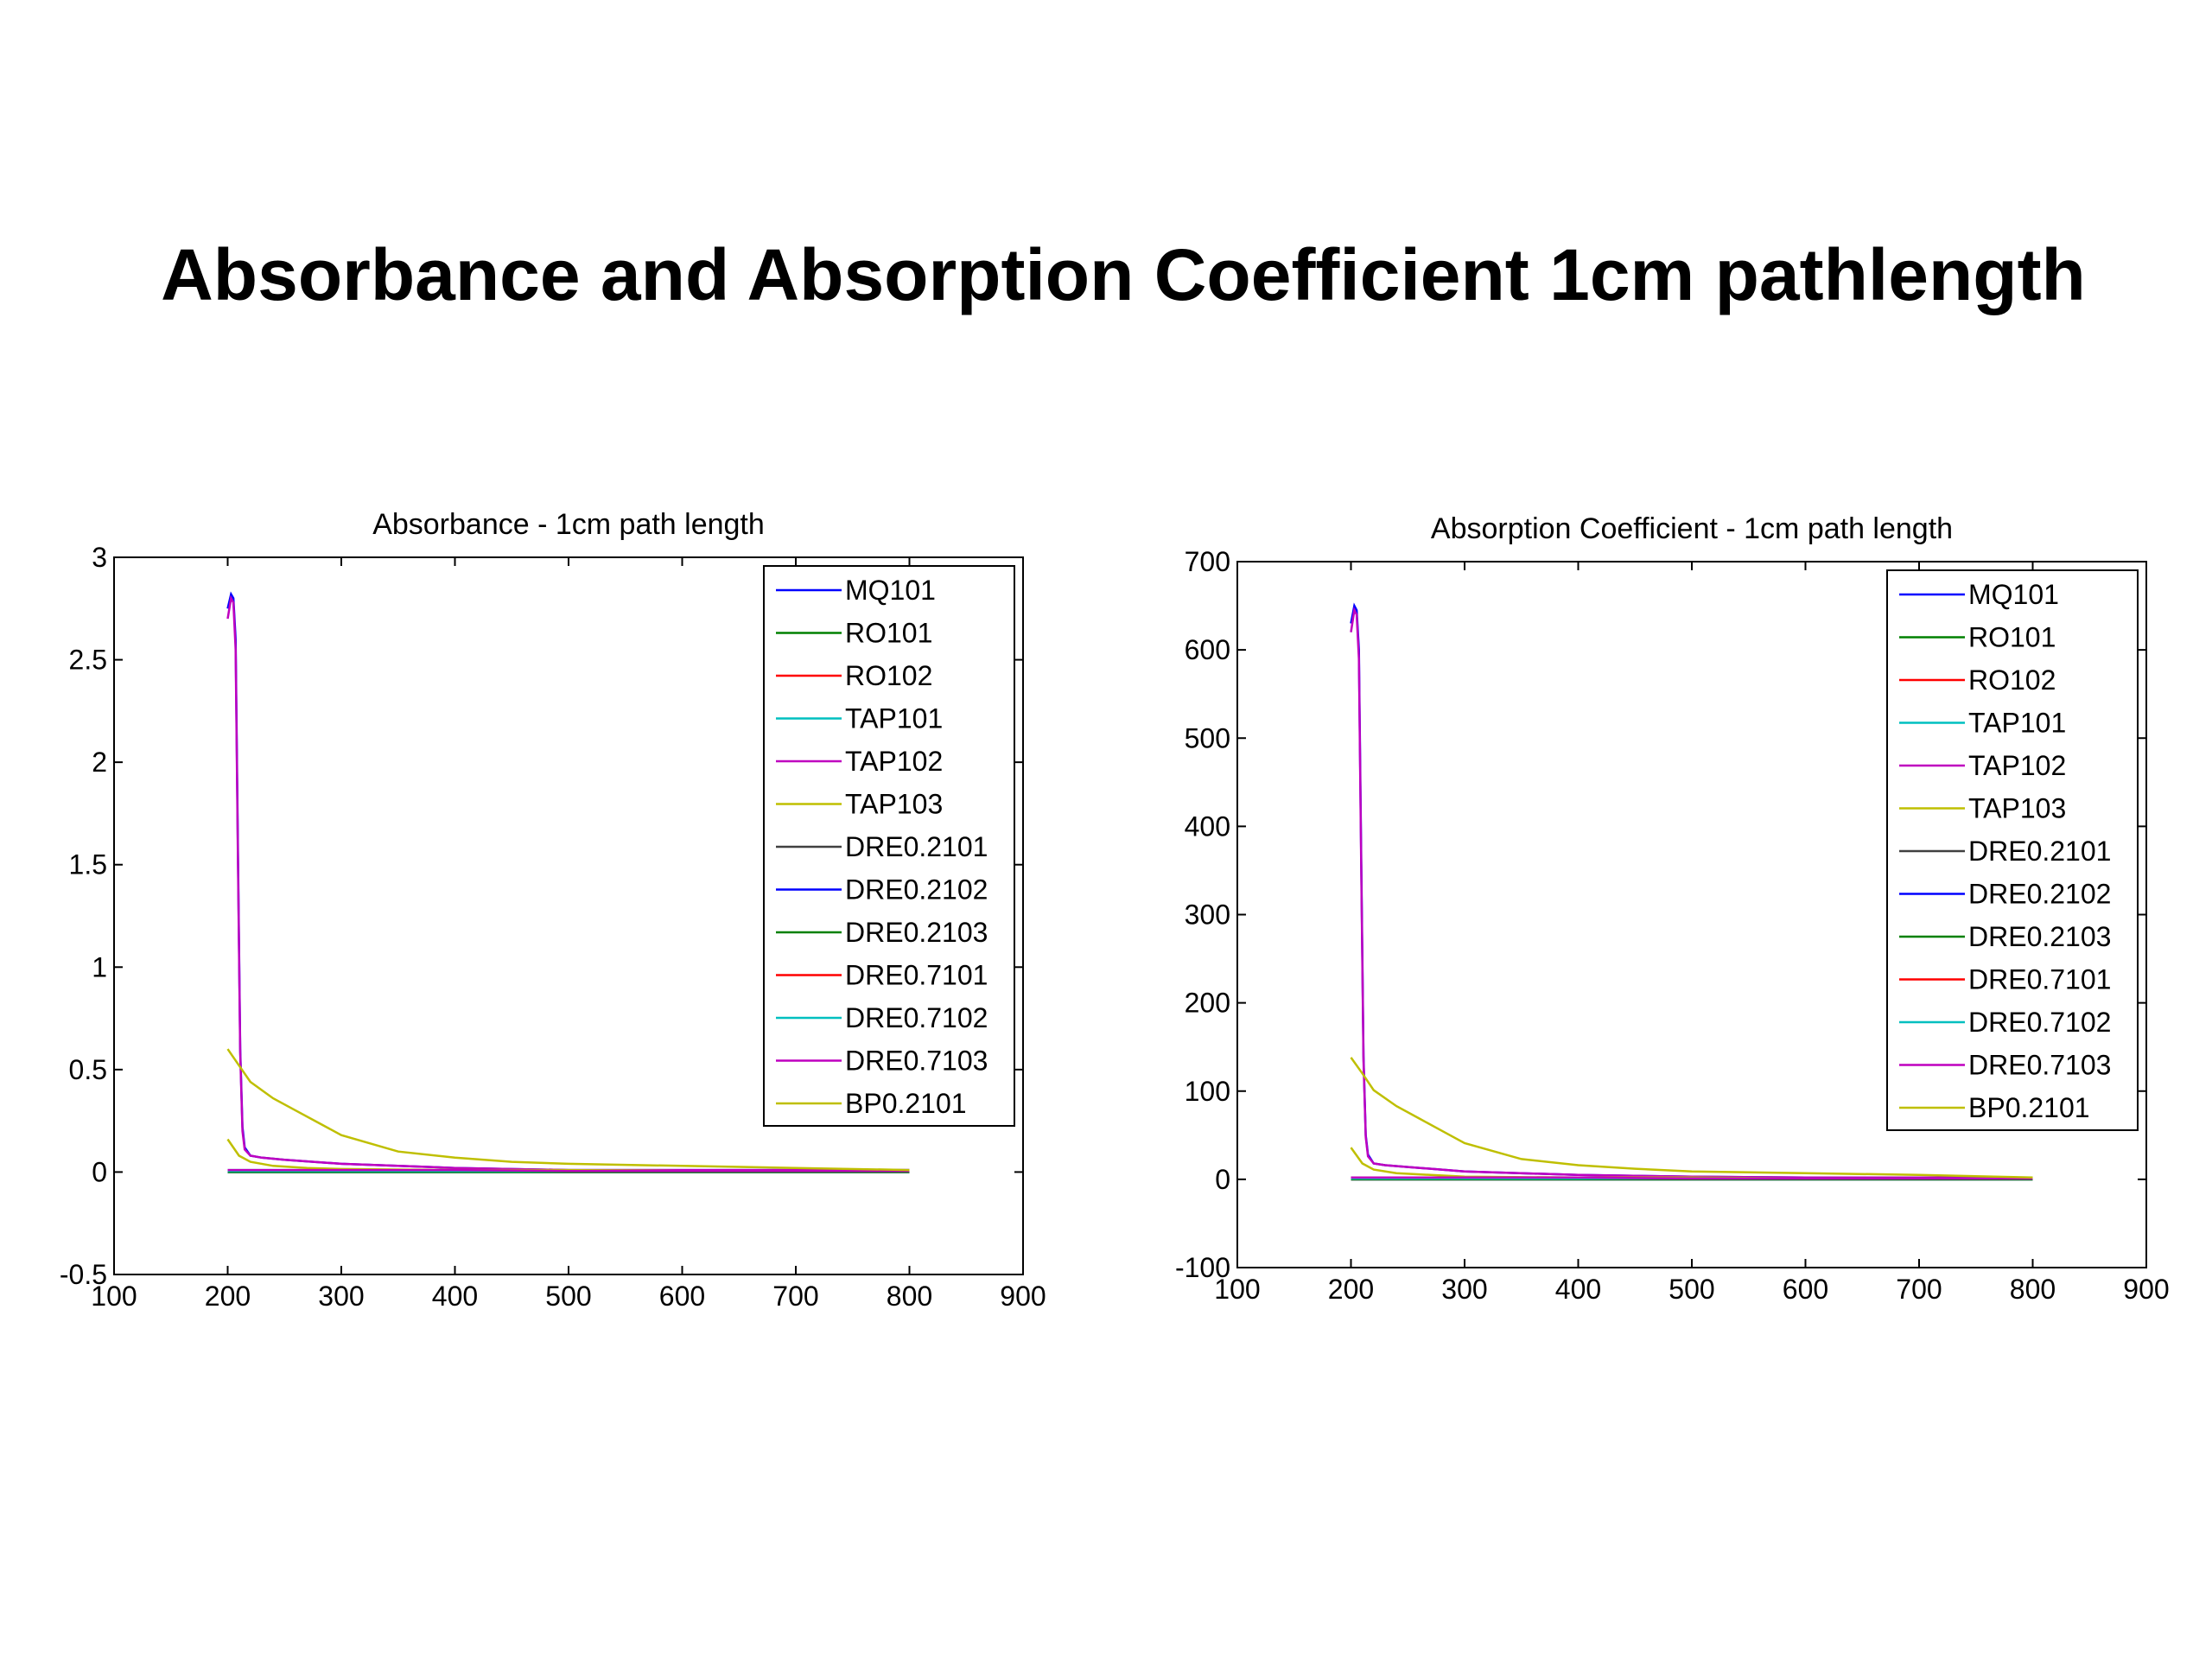 This screenshot has height=1659, width=2212. I want to click on y-tick-label: 300, so click(1207, 915).